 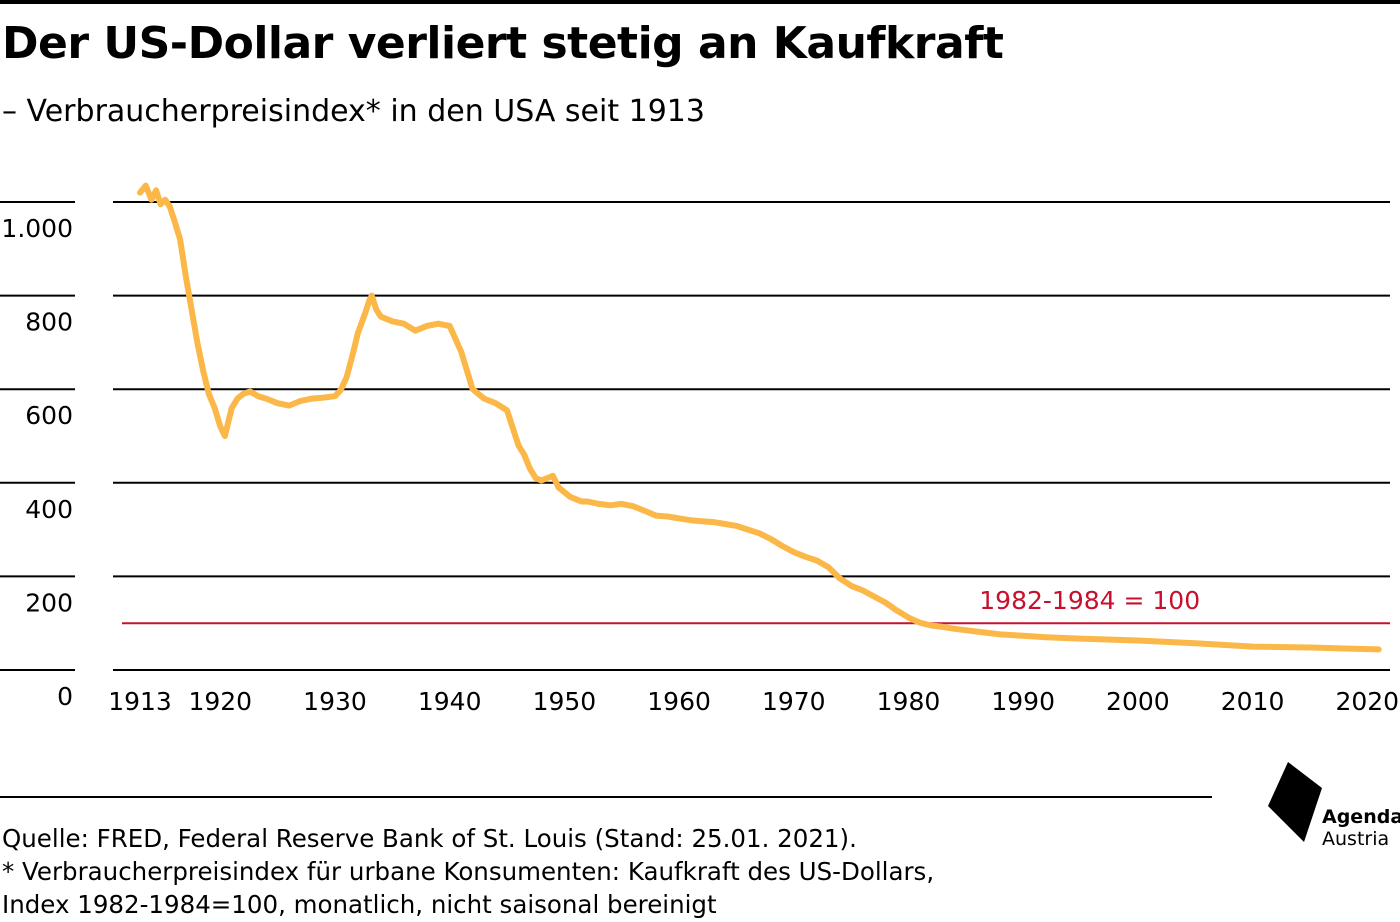 What do you see at coordinates (49, 602) in the screenshot?
I see `y-tick-label: 200` at bounding box center [49, 602].